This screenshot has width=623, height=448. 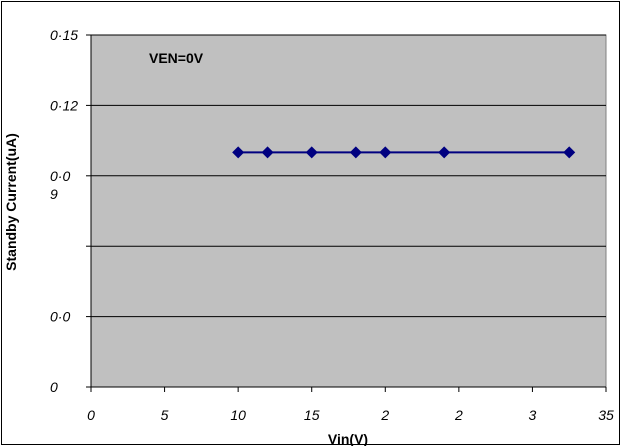 I want to click on x-tick-label: 3, so click(x=533, y=415).